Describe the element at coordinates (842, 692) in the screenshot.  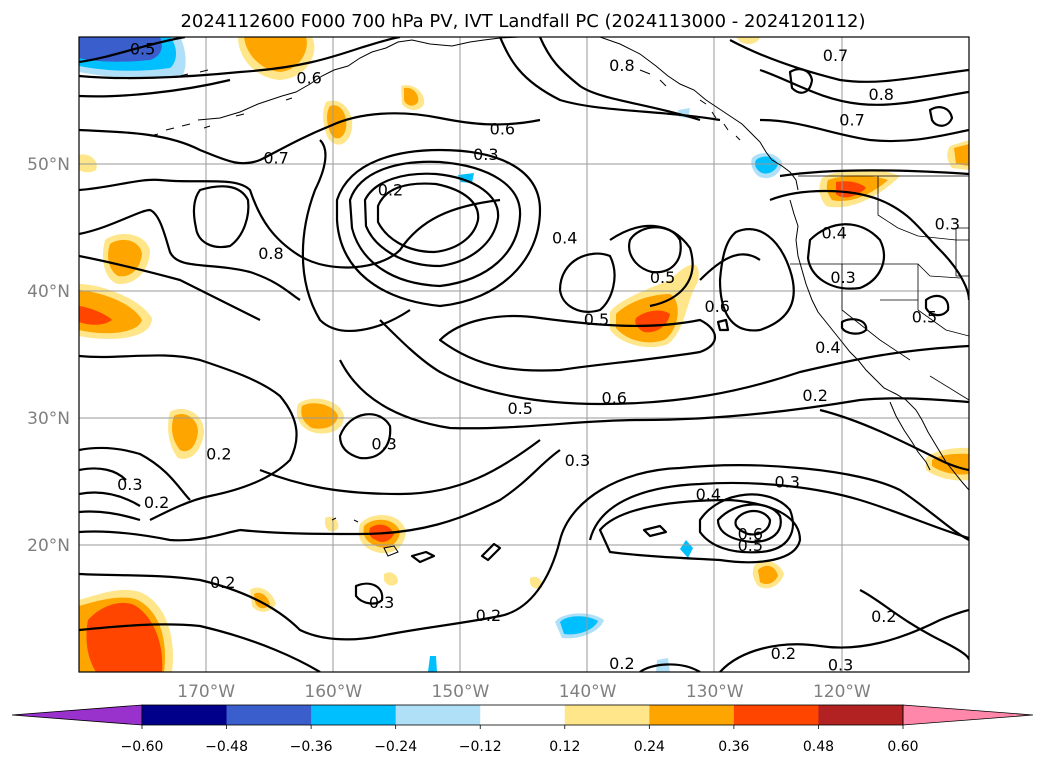
I see `lon-tick-label: 120°W` at that location.